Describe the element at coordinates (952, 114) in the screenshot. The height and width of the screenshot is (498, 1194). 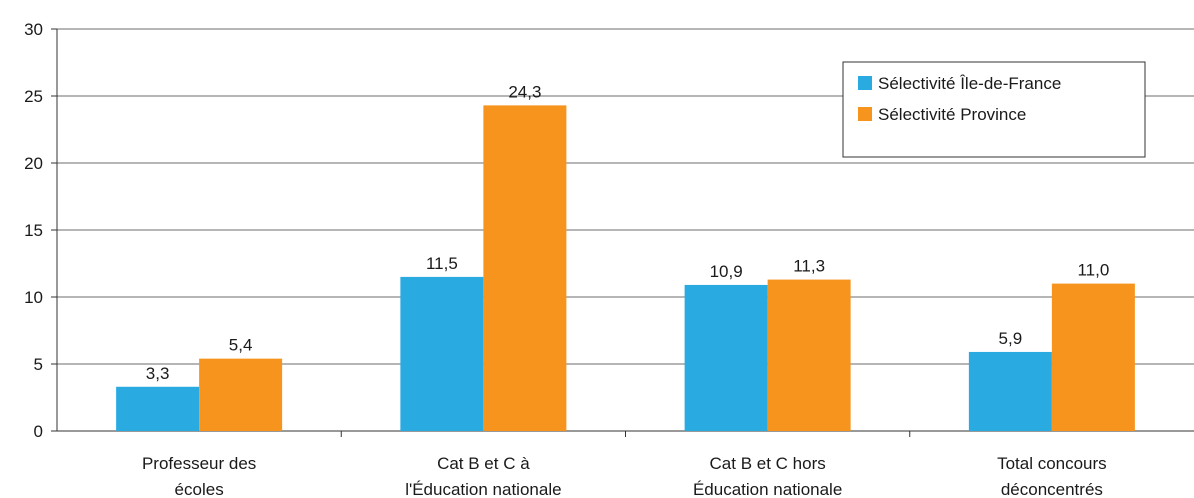
I see `legend-label: Sélectivité Province` at that location.